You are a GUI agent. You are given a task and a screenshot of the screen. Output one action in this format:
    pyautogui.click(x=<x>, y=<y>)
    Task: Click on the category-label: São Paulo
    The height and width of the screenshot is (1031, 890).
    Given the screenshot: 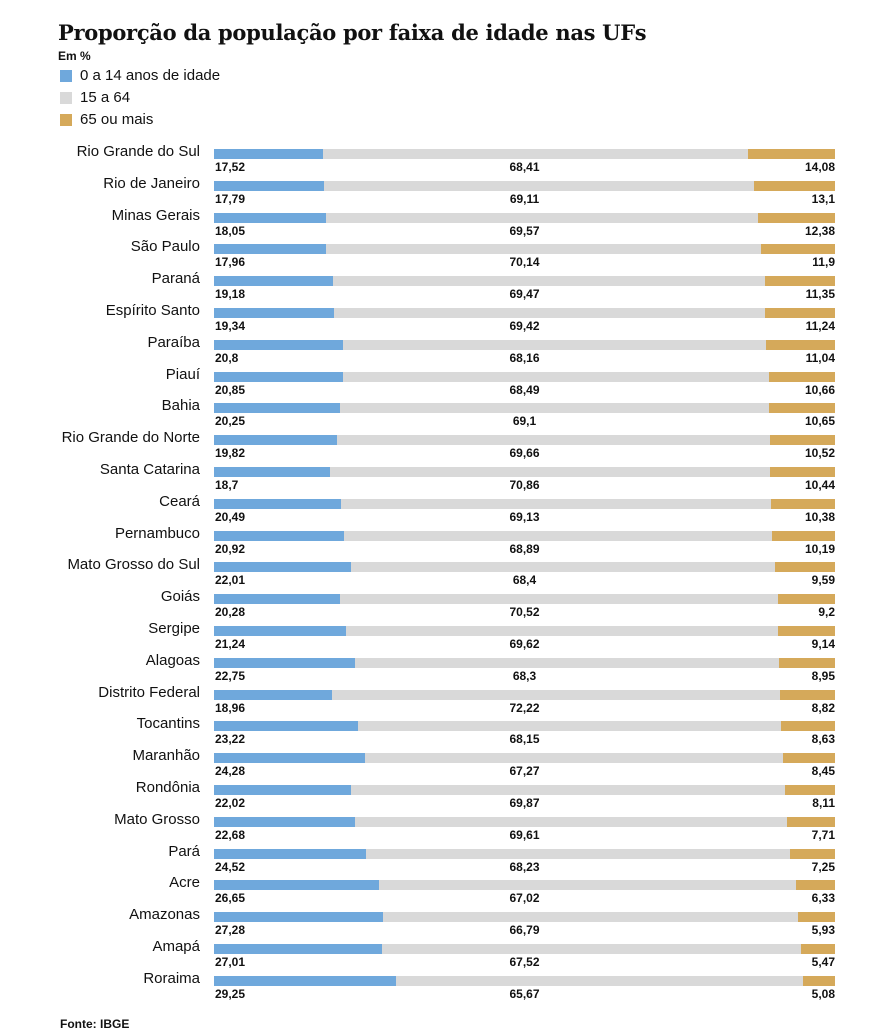 What is the action you would take?
    pyautogui.click(x=165, y=247)
    